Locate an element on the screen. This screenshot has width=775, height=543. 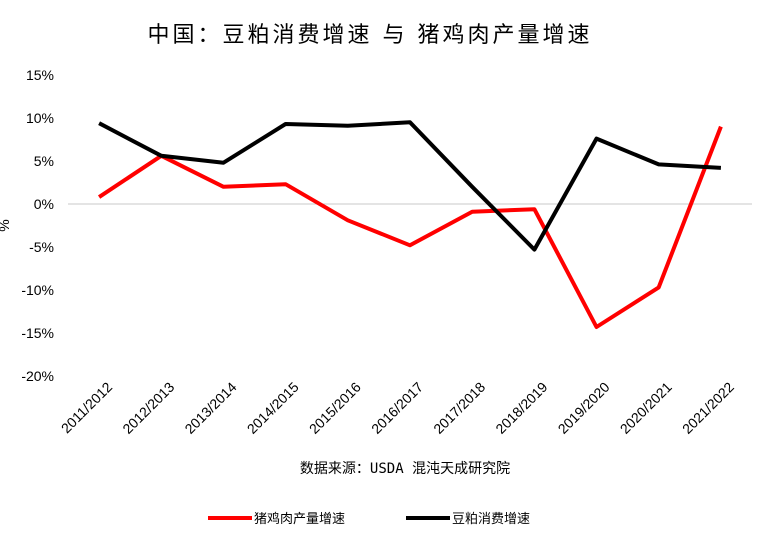
y-axis: 15% 10% 5% 0% -5% -10% -15% -20% is located at coordinates (37, 225).